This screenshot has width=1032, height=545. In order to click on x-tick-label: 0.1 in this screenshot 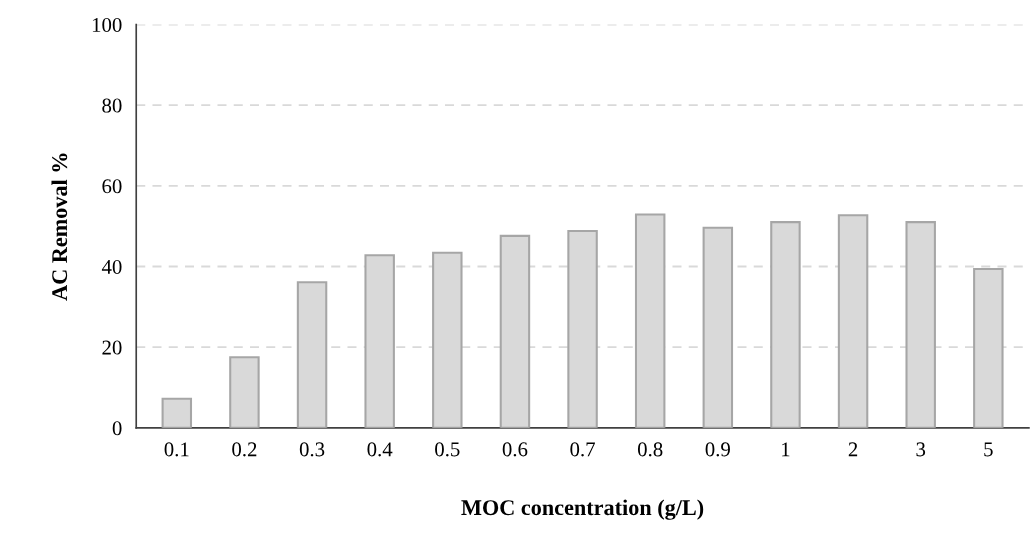, I will do `click(176, 449)`.